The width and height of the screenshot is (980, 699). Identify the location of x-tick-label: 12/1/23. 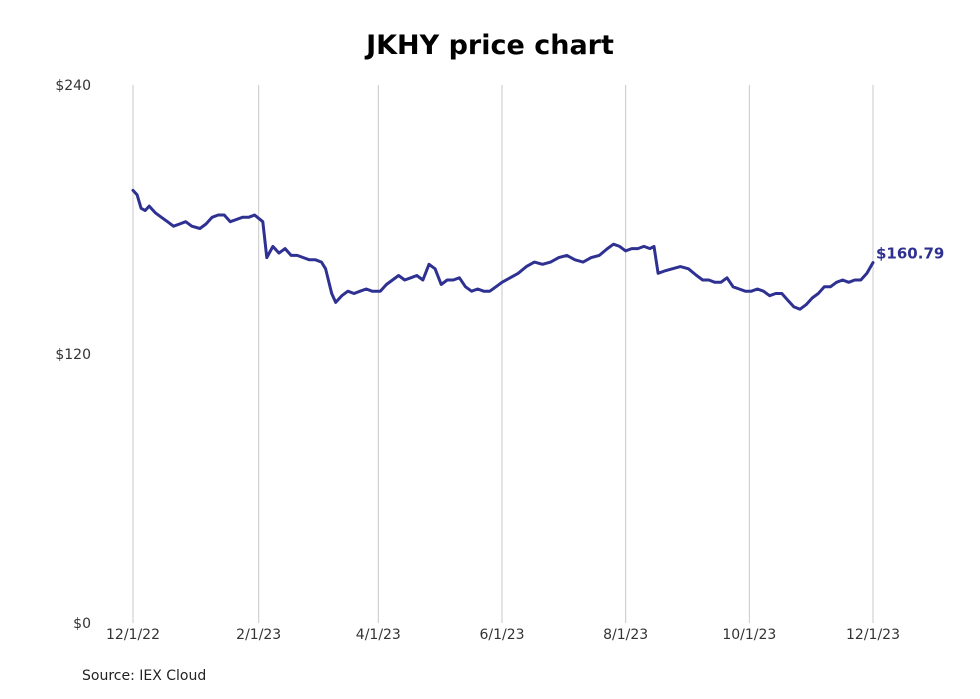
(873, 635).